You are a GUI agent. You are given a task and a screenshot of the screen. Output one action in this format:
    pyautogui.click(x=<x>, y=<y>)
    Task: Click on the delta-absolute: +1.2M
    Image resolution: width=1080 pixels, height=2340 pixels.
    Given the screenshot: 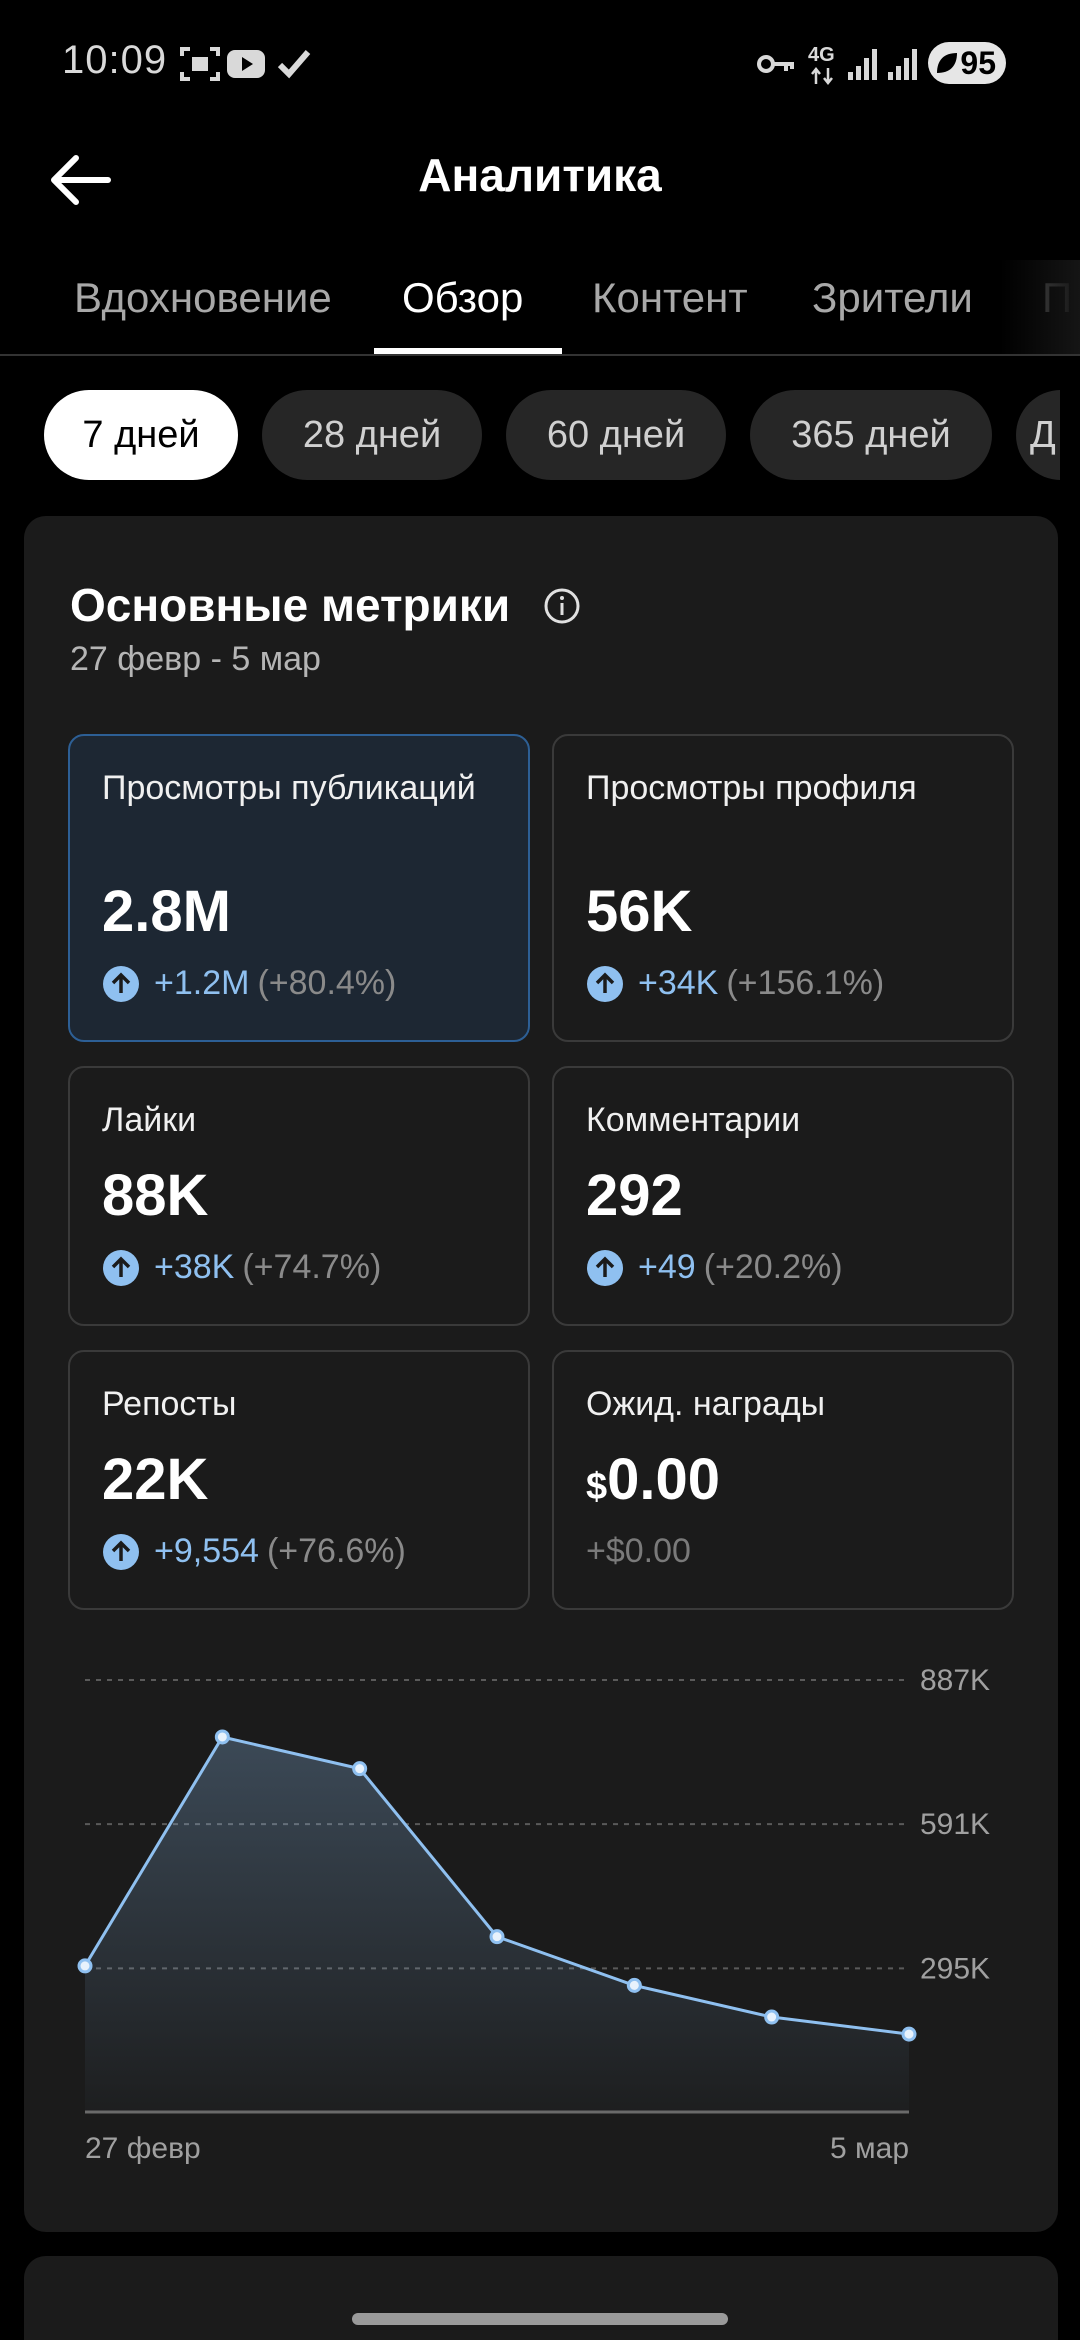 What is the action you would take?
    pyautogui.click(x=202, y=983)
    